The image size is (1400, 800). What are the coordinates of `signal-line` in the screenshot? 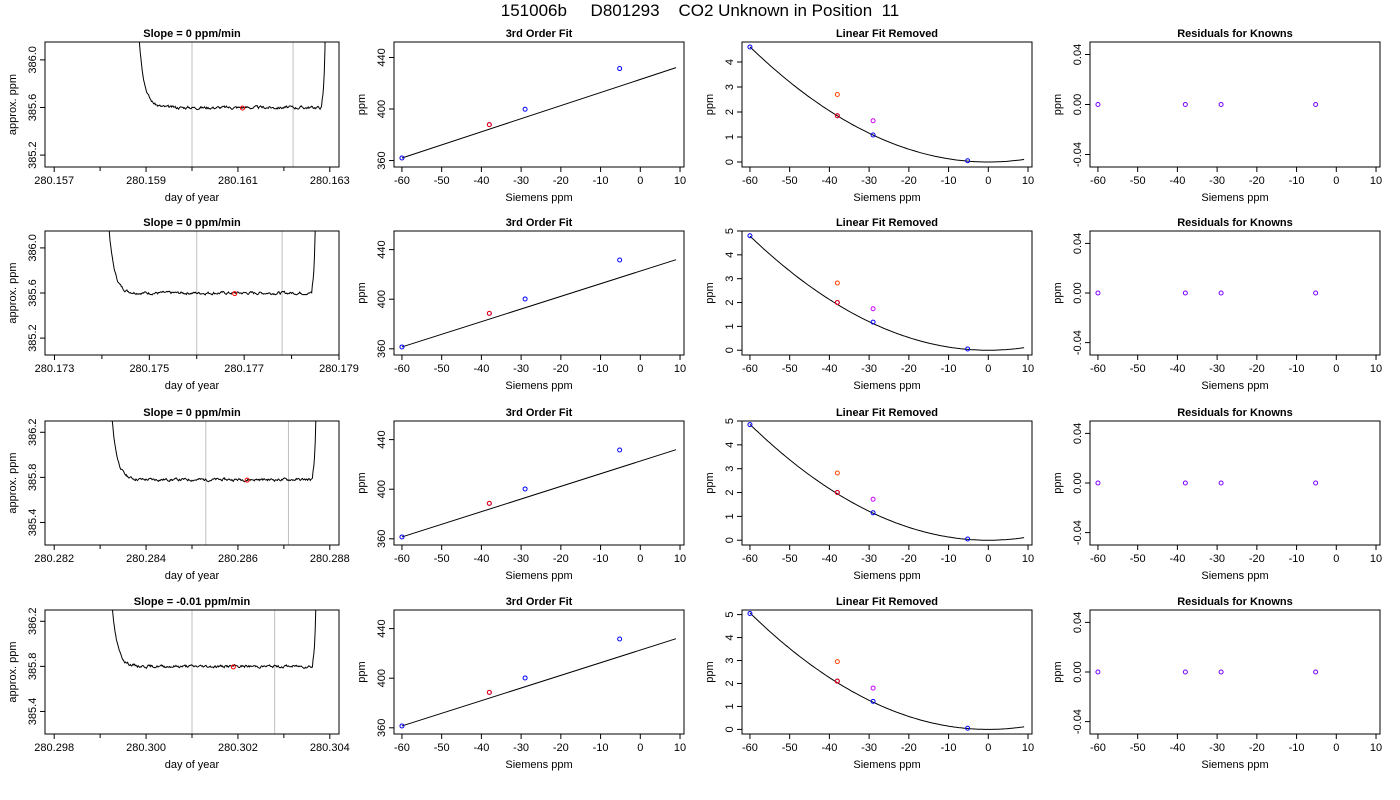 It's located at (214, 639).